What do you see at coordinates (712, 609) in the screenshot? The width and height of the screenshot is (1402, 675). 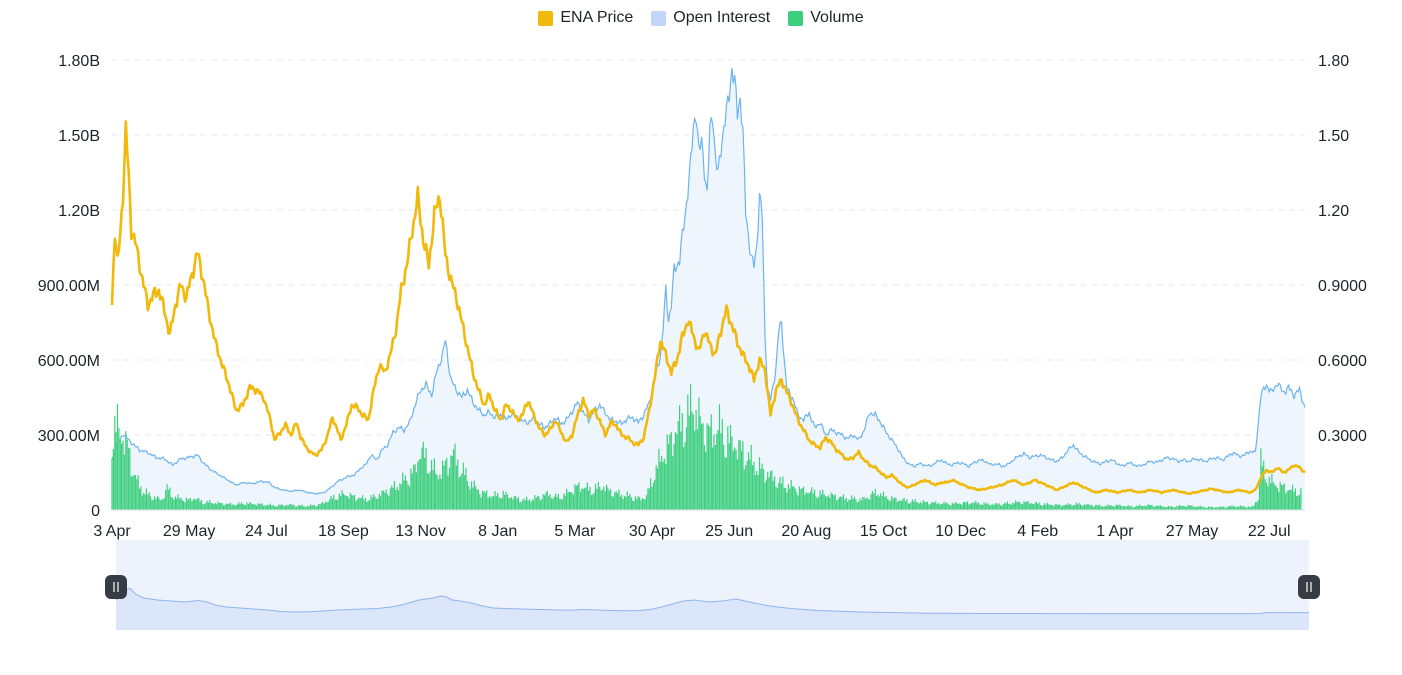 I see `zoom-slider-area` at bounding box center [712, 609].